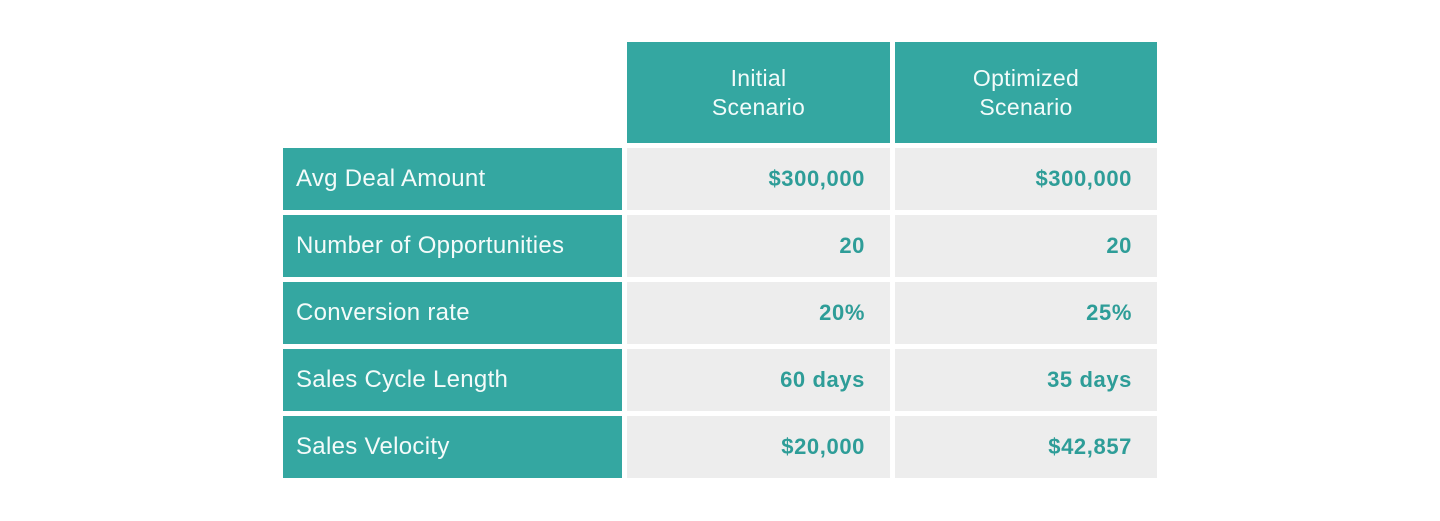 This screenshot has width=1440, height=521. Describe the element at coordinates (1026, 179) in the screenshot. I see `value-avg-deal-amount-optimized: $300,000` at that location.